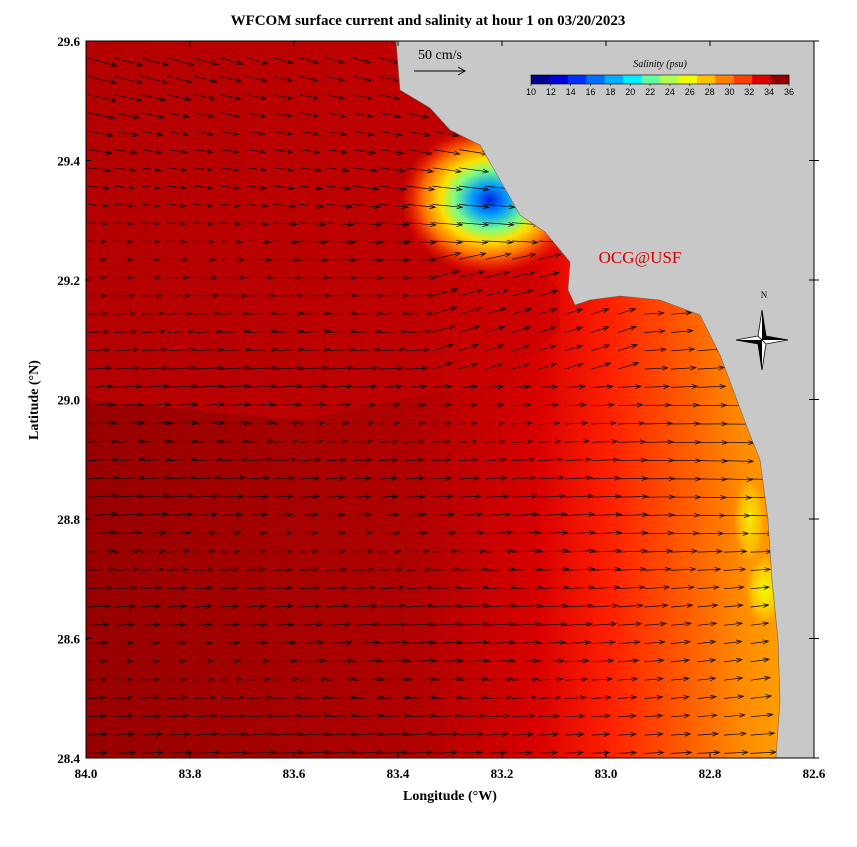  I want to click on credit: OCG@USF, so click(640, 257).